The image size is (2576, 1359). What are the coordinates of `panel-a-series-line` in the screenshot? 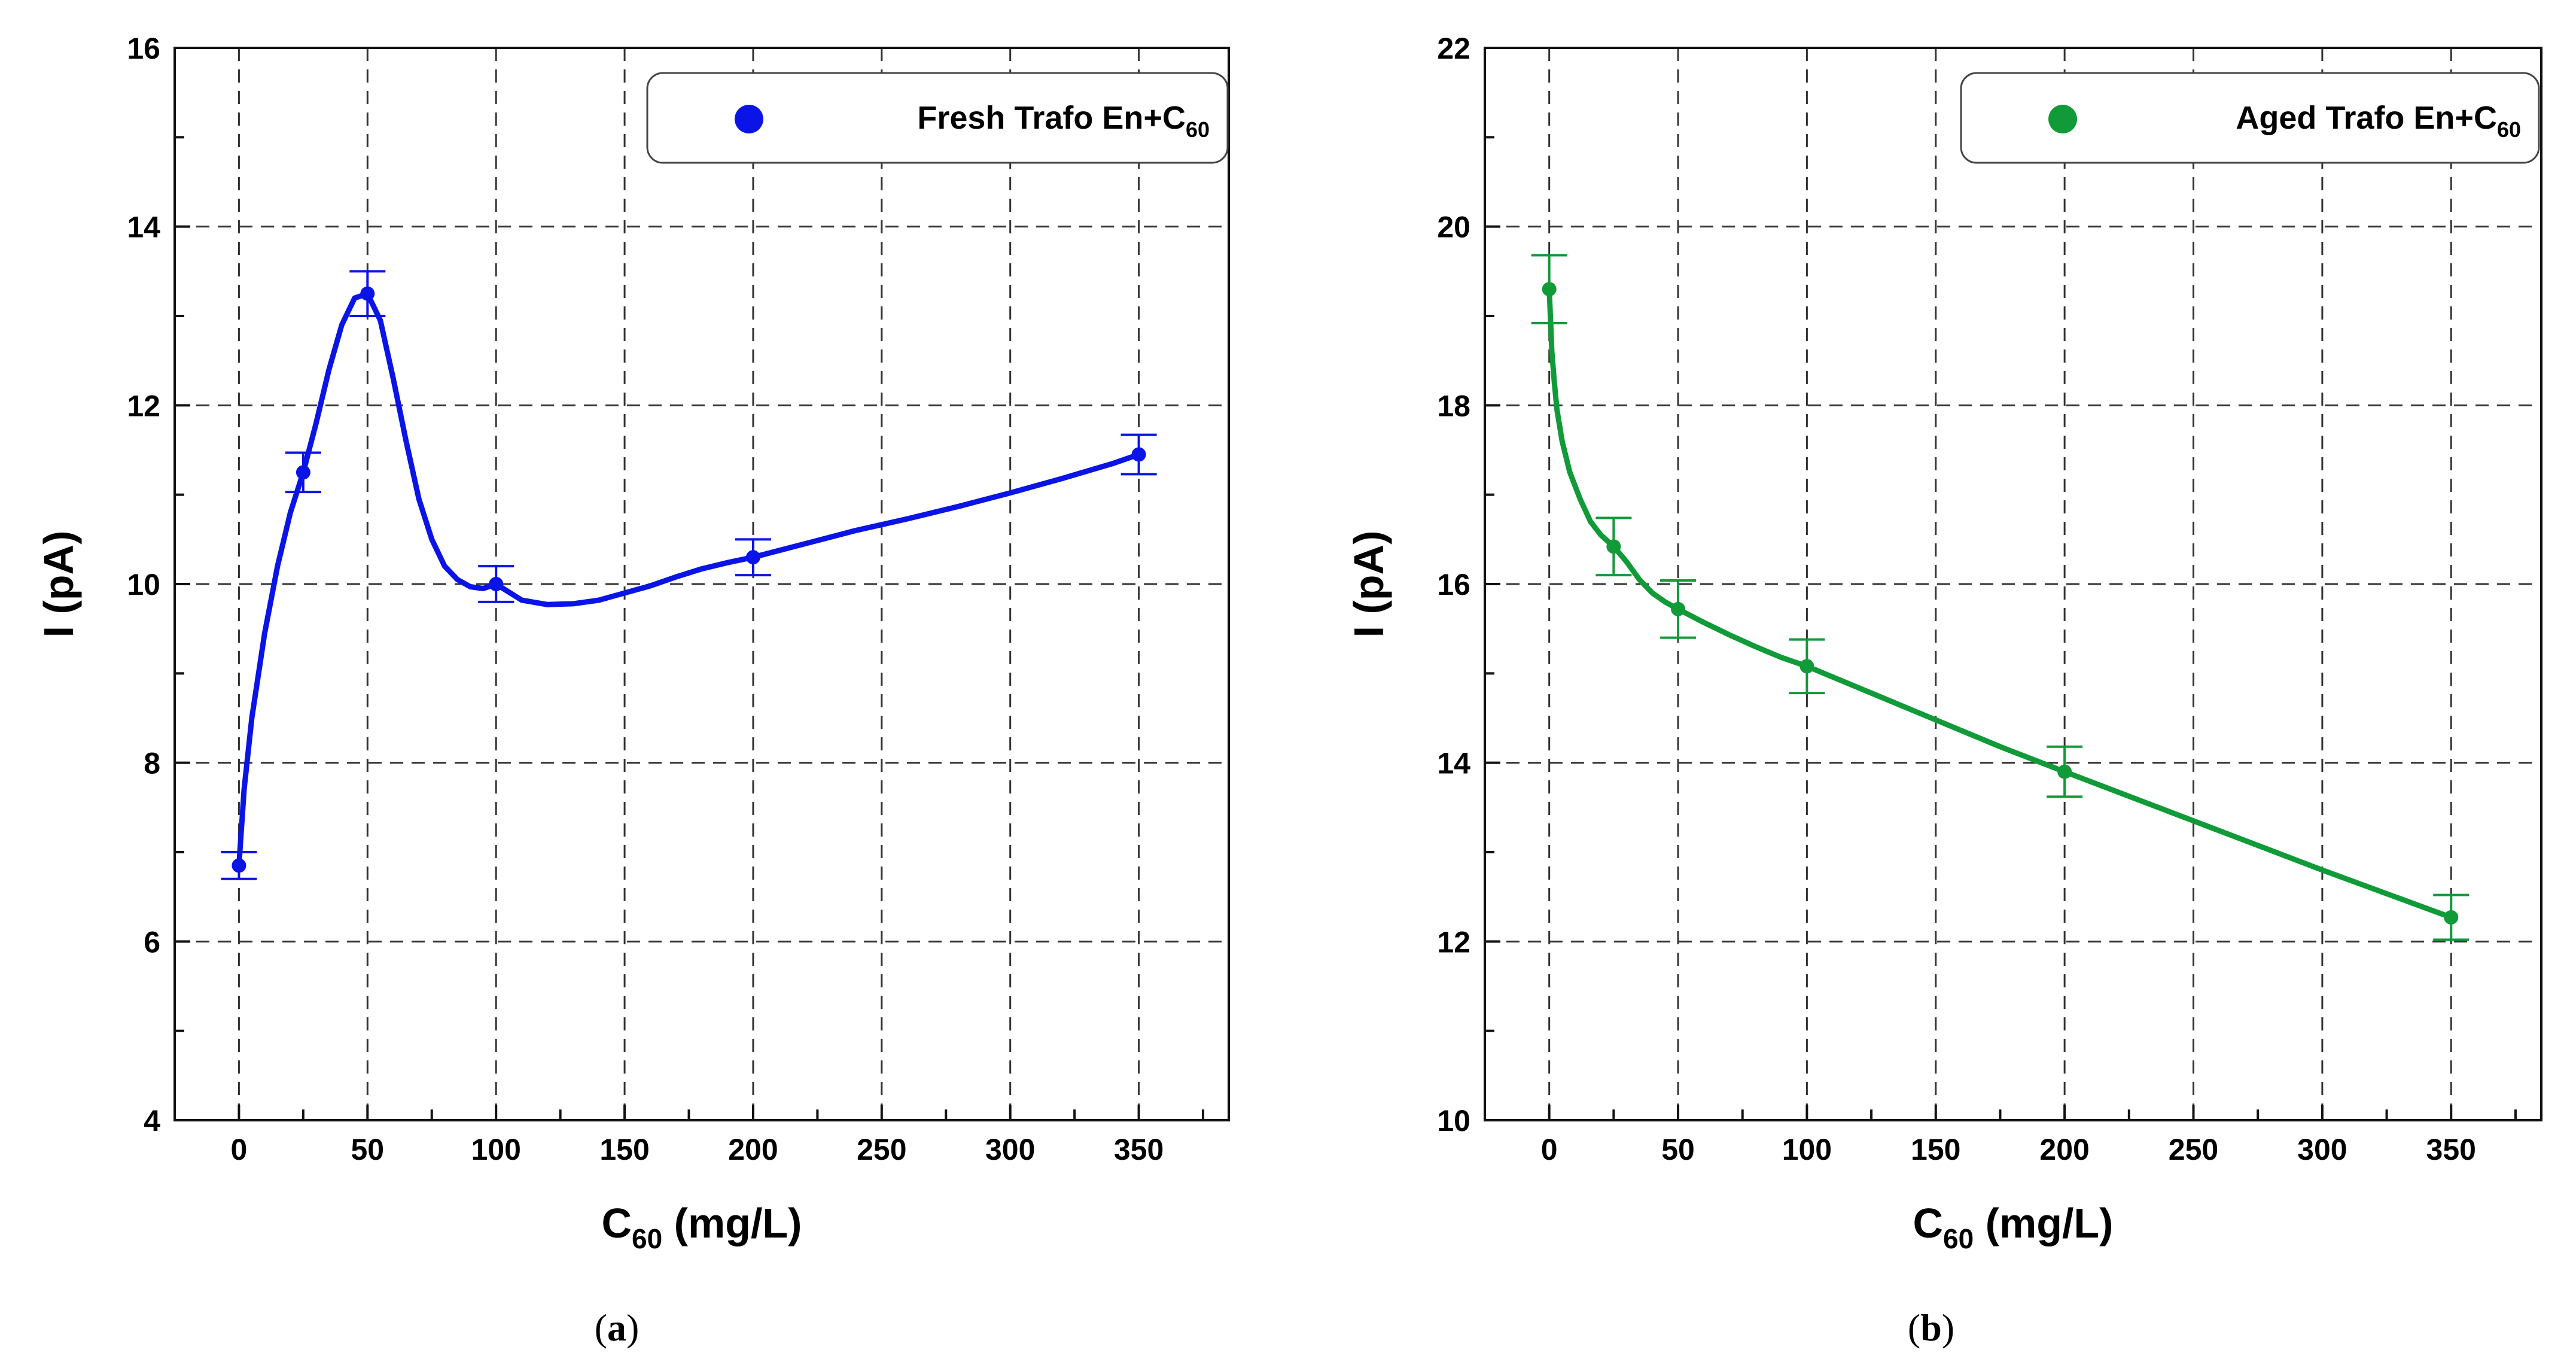 It's located at (689, 579).